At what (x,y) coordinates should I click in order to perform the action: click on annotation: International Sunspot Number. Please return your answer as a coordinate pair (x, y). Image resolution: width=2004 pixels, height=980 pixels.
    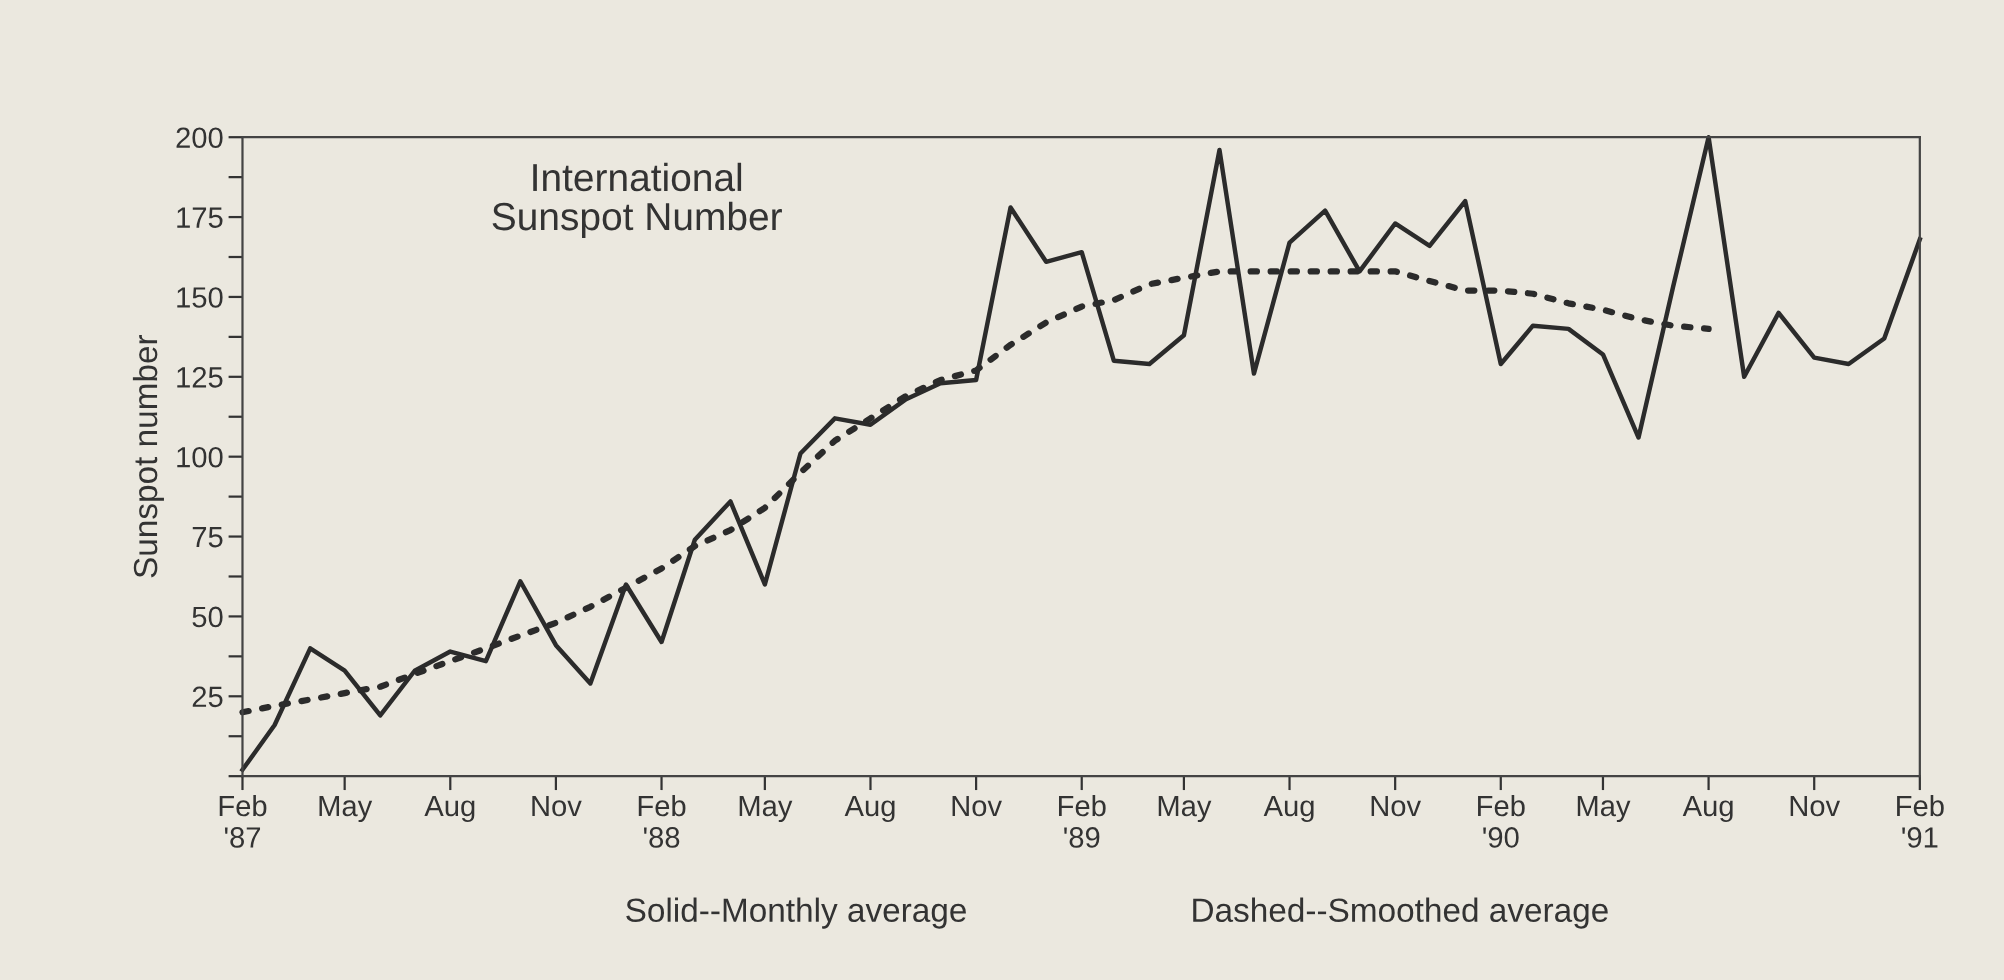
    Looking at the image, I should click on (637, 200).